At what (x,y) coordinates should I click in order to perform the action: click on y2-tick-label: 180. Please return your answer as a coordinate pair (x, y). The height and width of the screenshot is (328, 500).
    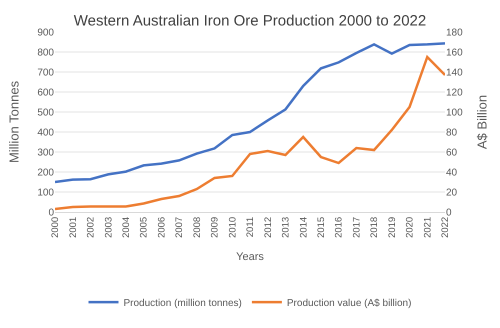
    Looking at the image, I should click on (455, 33).